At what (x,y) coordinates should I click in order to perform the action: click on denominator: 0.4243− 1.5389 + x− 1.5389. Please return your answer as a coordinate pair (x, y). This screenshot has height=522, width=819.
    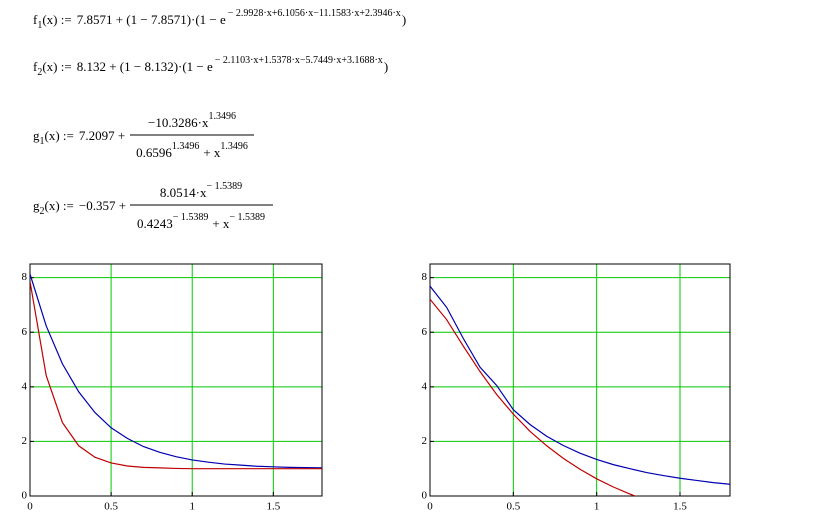
    Looking at the image, I should click on (201, 221).